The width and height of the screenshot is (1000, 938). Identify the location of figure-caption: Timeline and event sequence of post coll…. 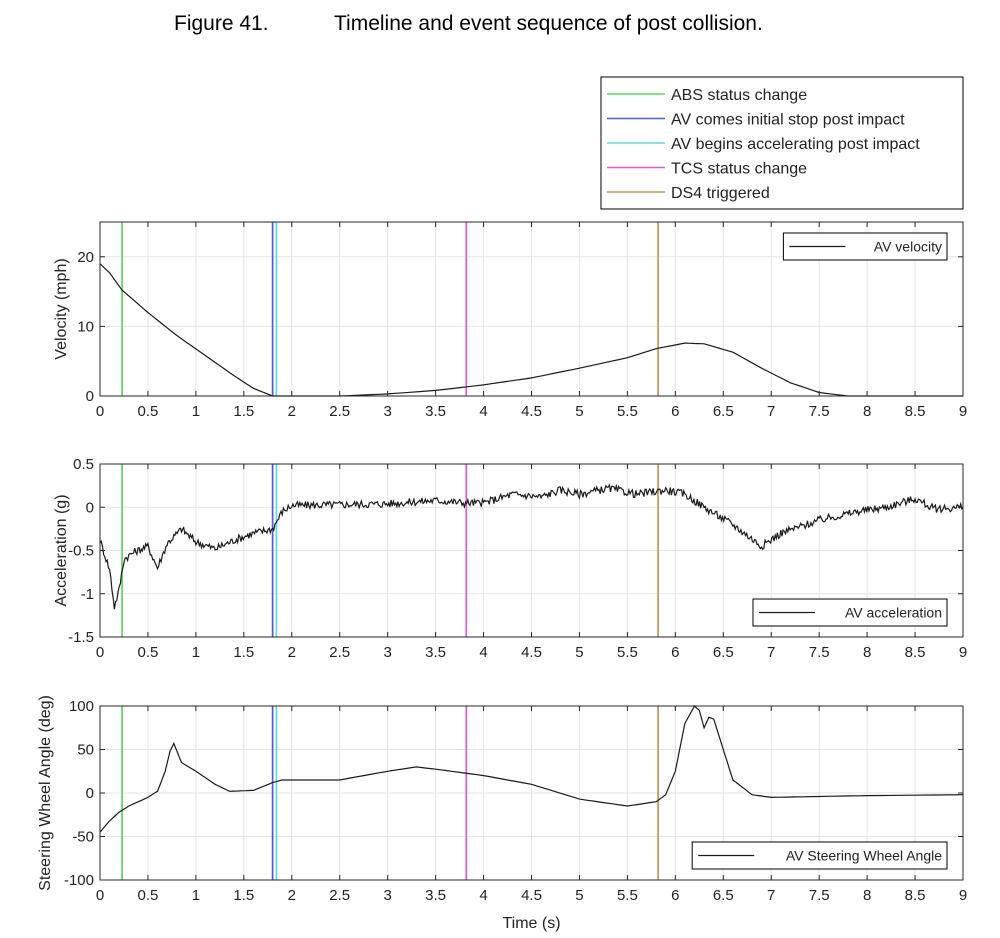
(548, 23).